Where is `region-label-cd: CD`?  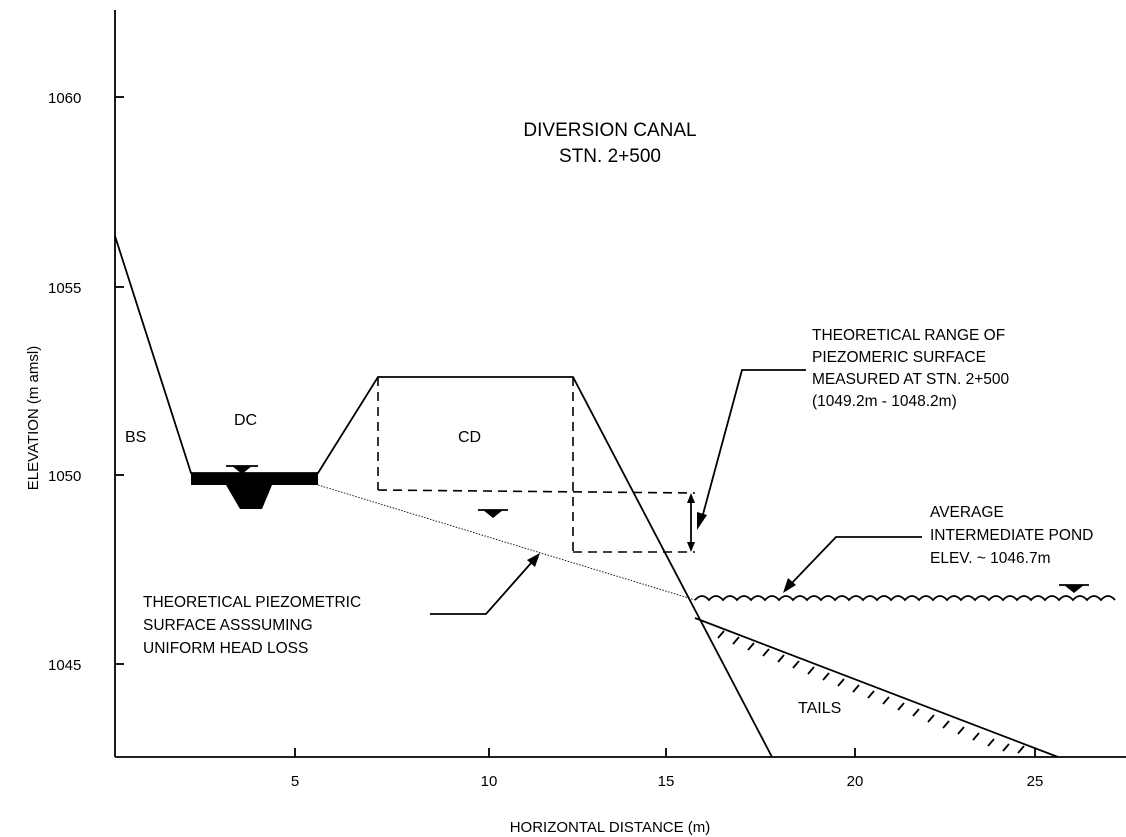
region-label-cd: CD is located at coordinates (469, 437).